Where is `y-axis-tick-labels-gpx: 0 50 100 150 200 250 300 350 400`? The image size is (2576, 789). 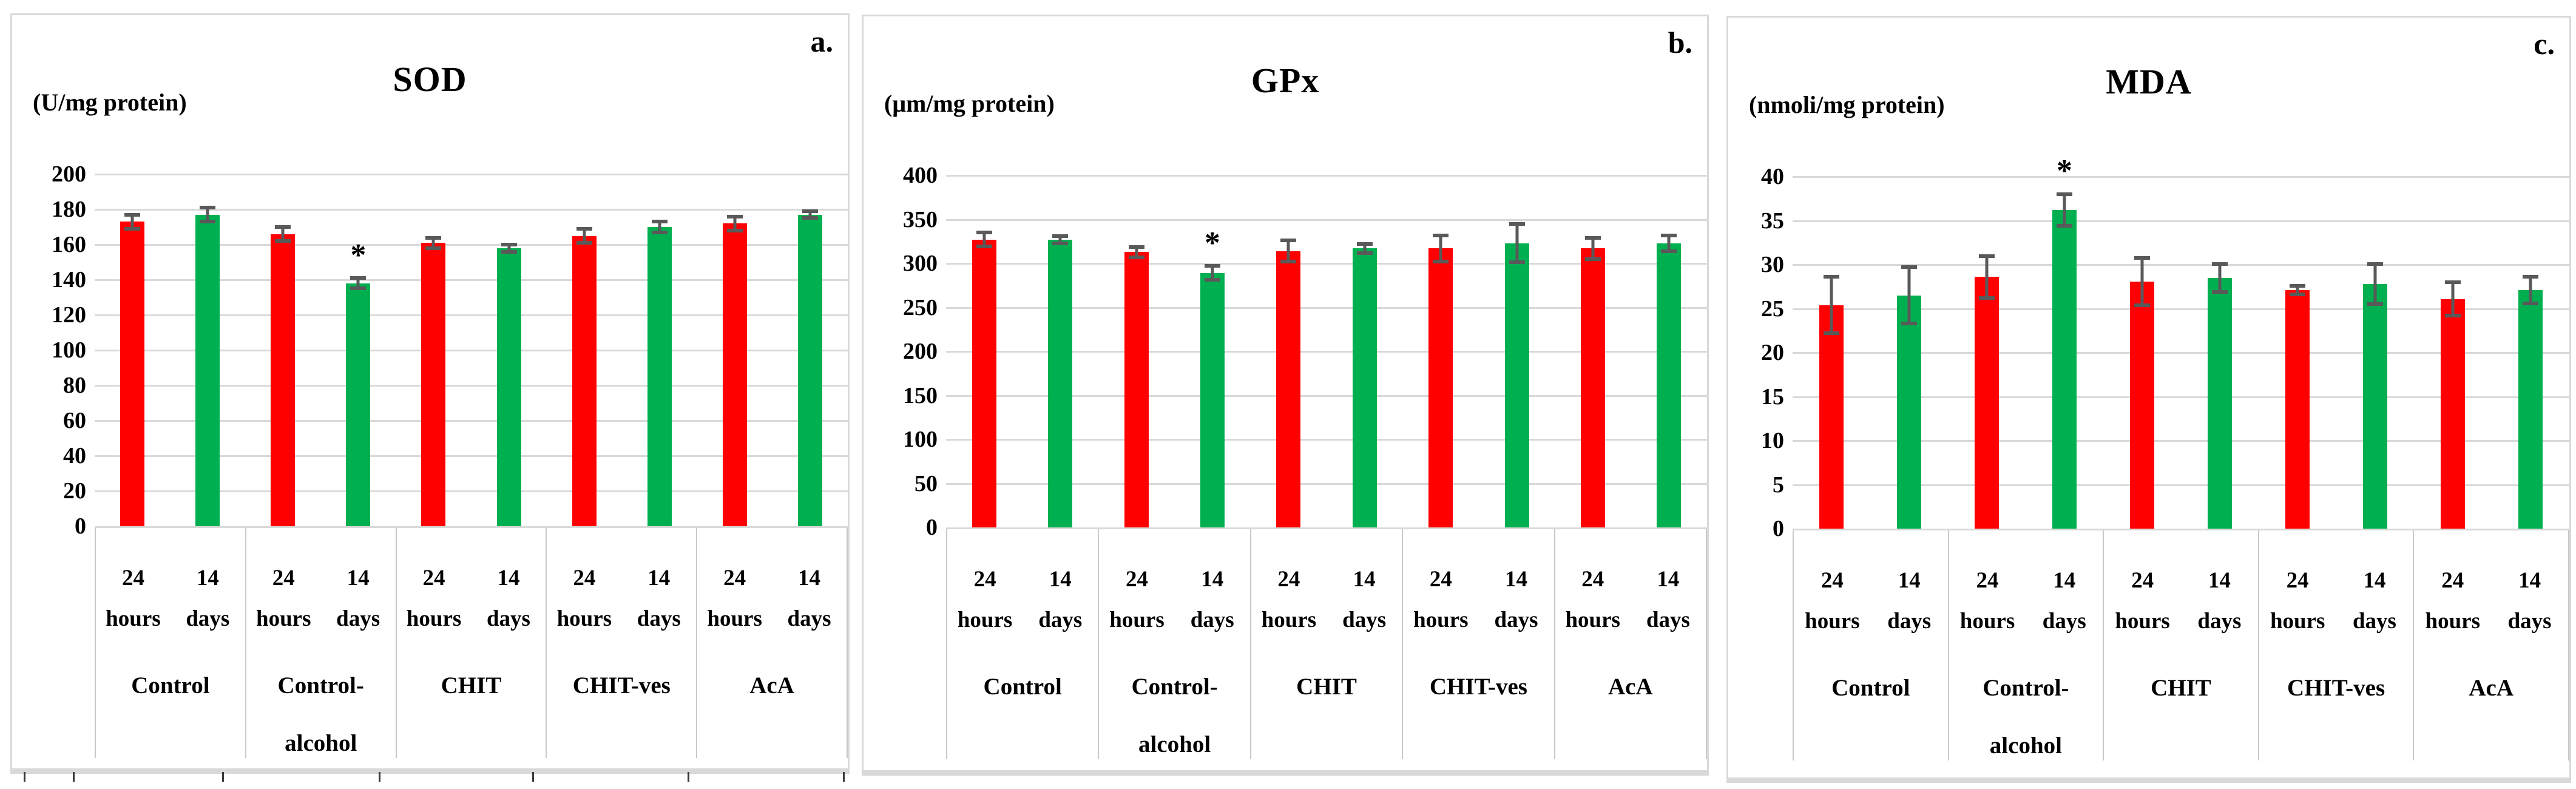 y-axis-tick-labels-gpx: 0 50 100 150 200 250 300 350 400 is located at coordinates (905, 351).